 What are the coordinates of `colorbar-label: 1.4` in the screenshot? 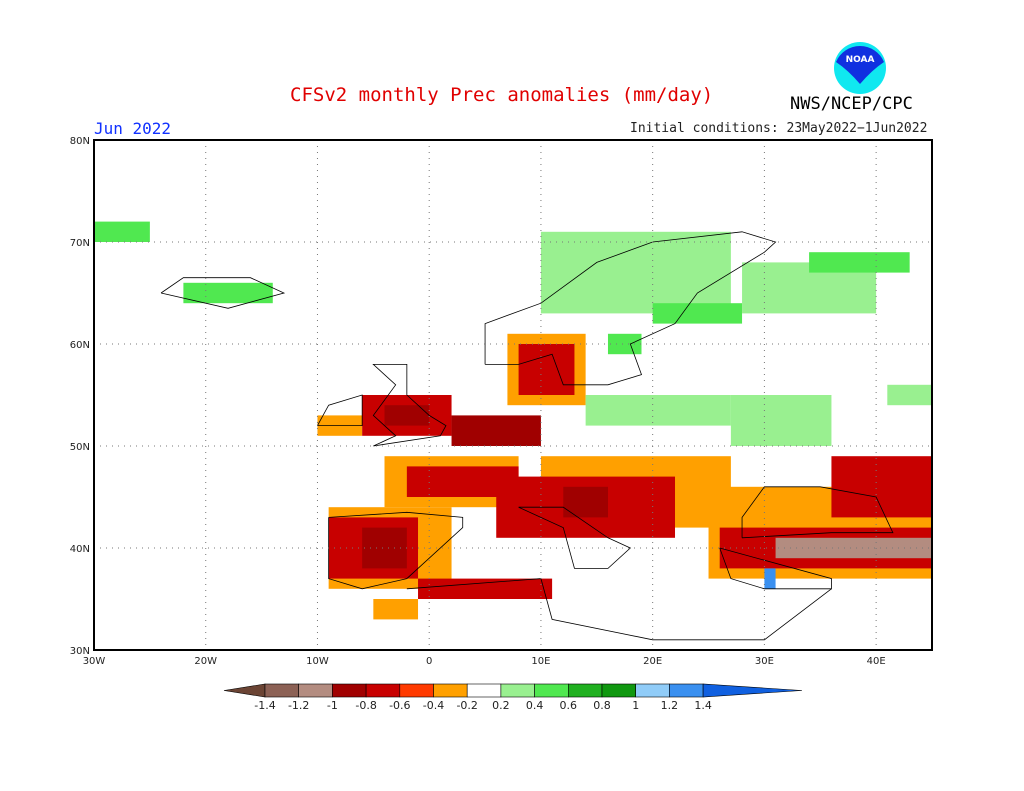 It's located at (703, 705).